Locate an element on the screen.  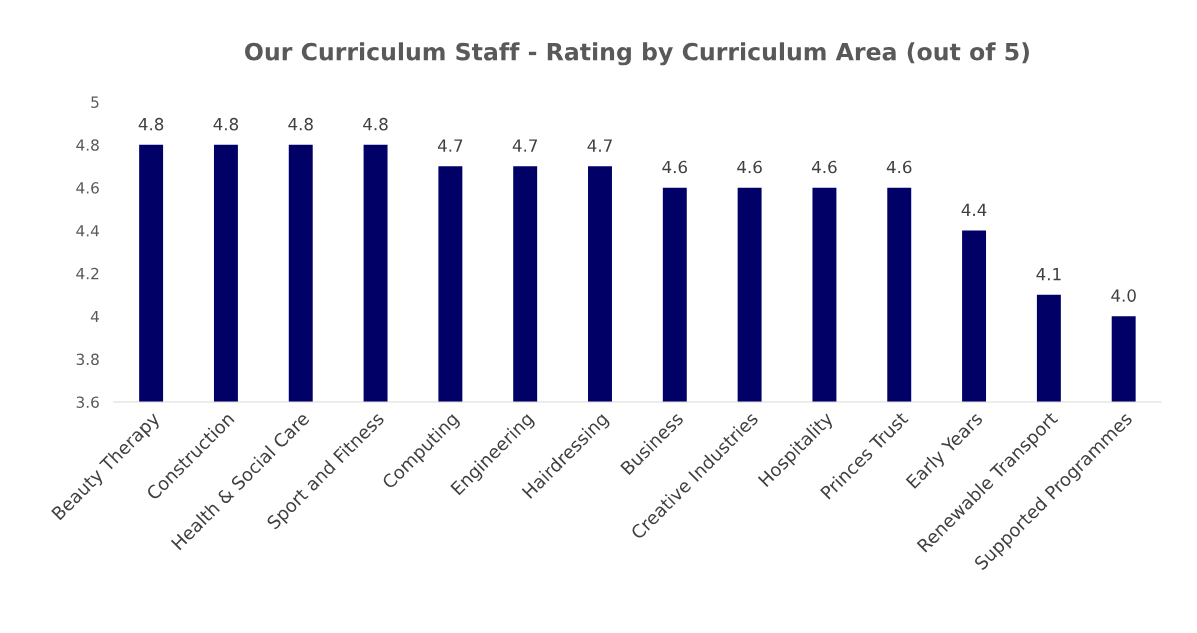
y-tick-label: 3.8 is located at coordinates (87, 359).